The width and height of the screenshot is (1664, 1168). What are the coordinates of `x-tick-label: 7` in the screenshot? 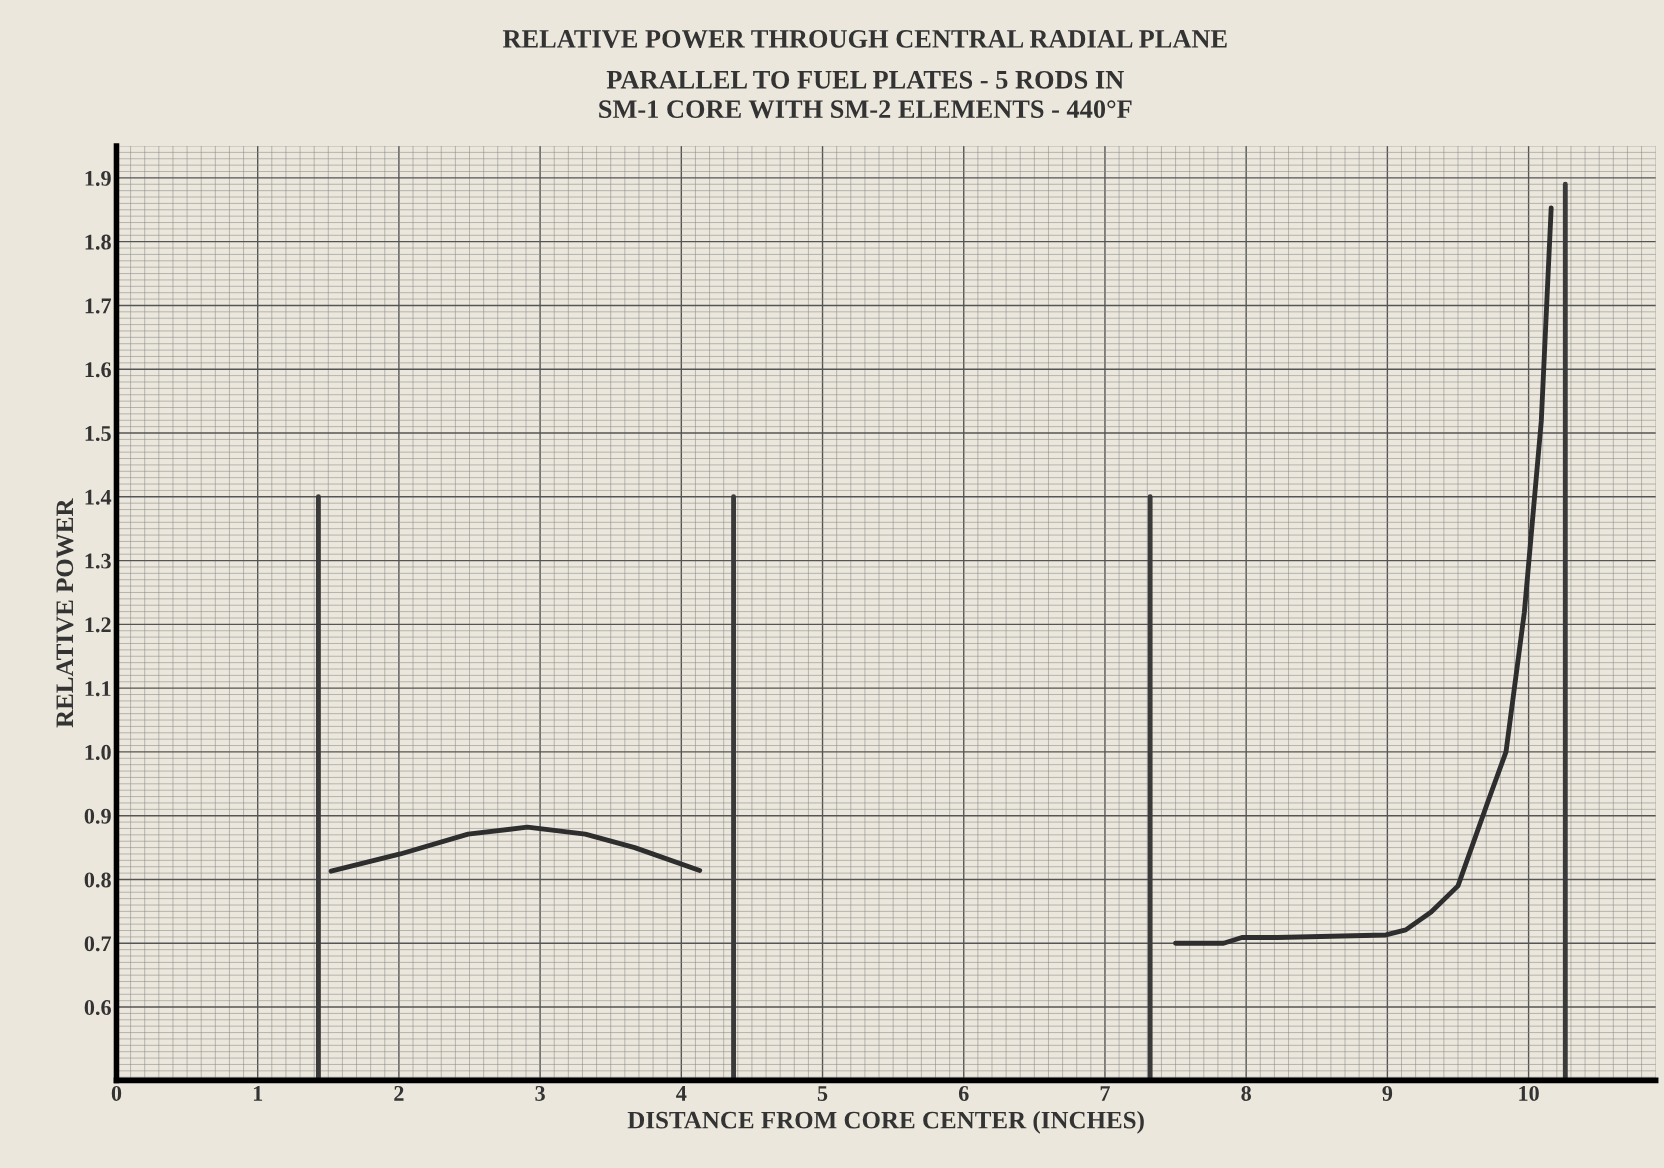 It's located at (1105, 1093).